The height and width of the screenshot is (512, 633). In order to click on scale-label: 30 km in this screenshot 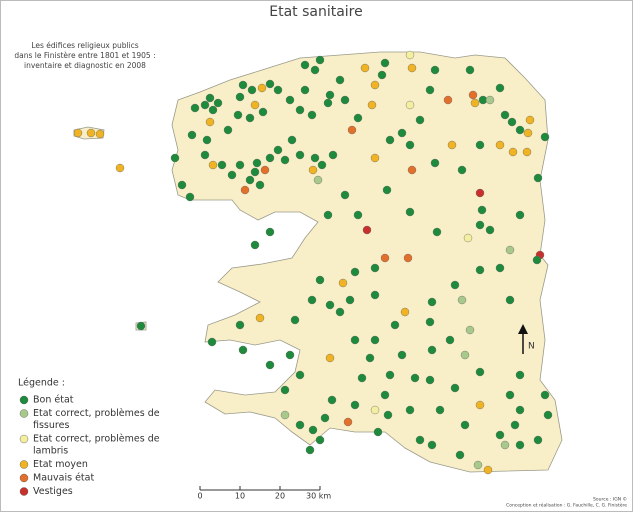, I will do `click(318, 496)`.